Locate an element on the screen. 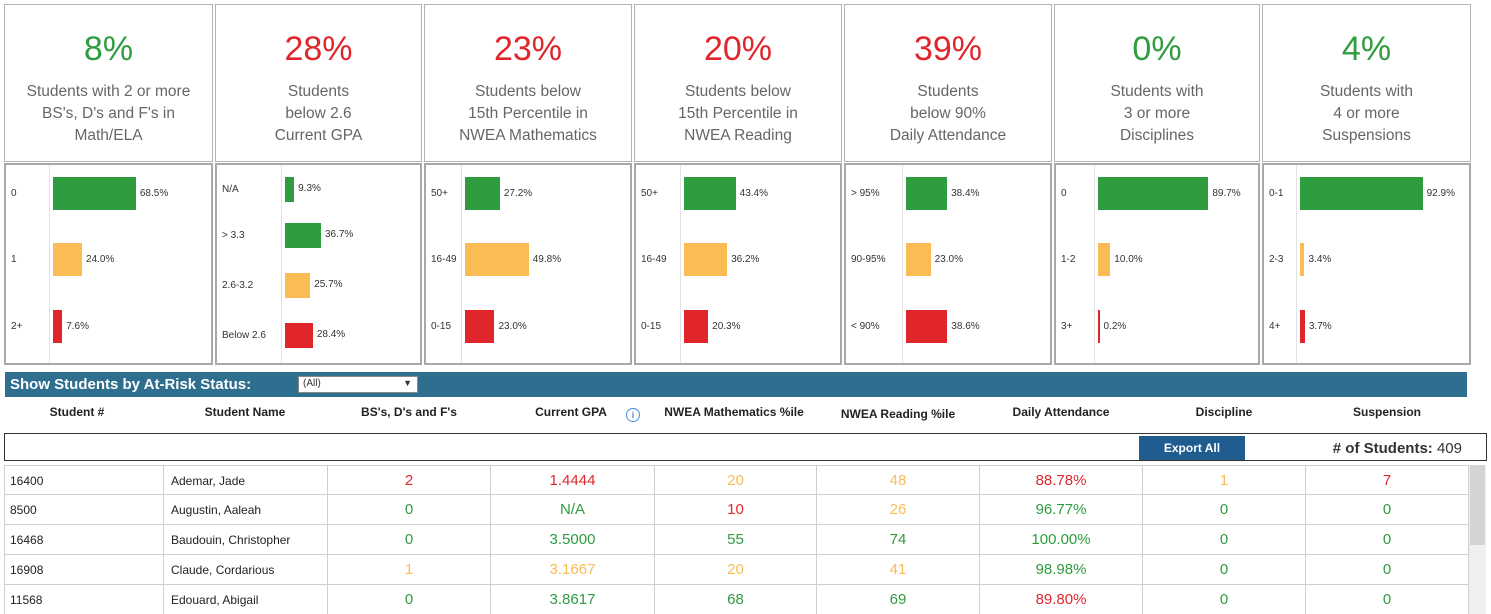  export-all-button: Export All is located at coordinates (1192, 448).